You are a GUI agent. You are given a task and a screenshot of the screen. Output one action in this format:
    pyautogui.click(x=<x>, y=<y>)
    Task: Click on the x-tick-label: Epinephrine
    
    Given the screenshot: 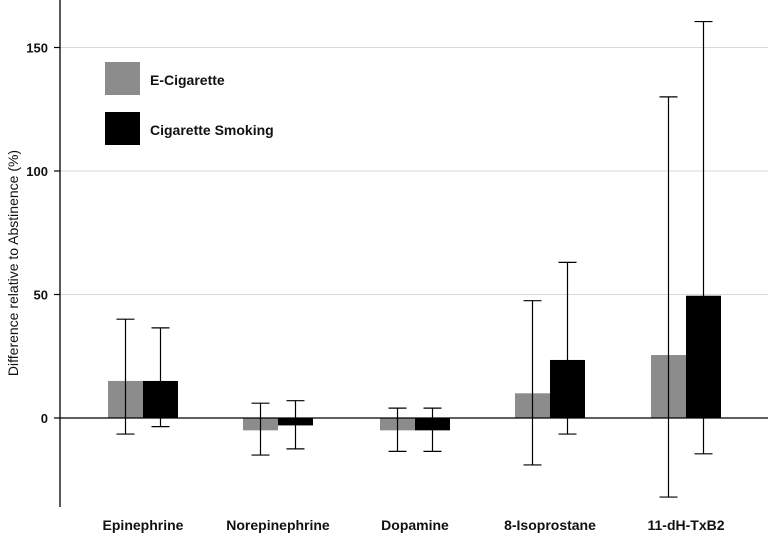 What is the action you would take?
    pyautogui.click(x=143, y=525)
    